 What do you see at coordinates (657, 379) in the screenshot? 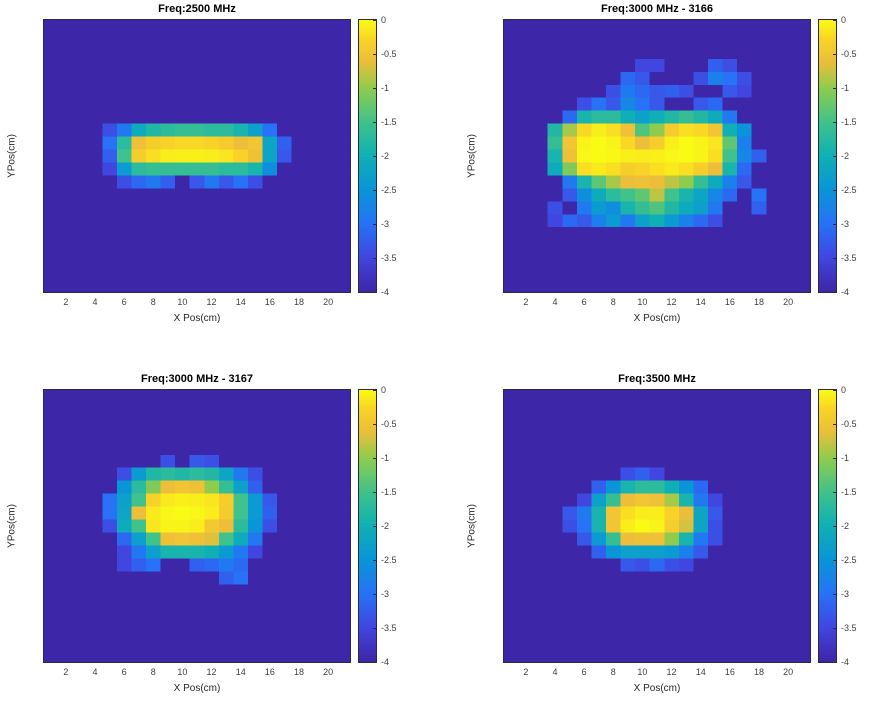
I see `plot-title: Freq:3500 MHz` at bounding box center [657, 379].